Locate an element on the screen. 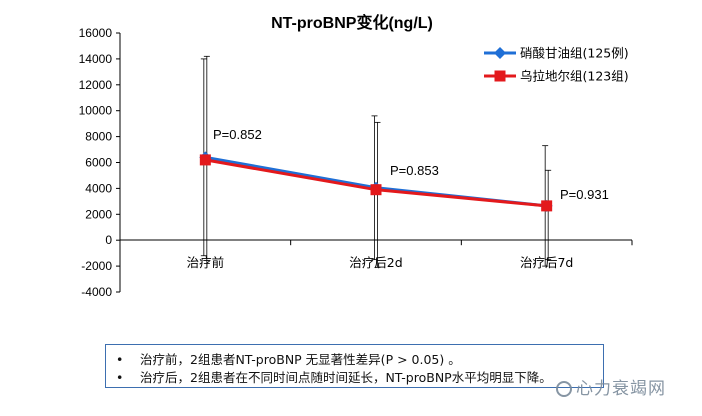 This screenshot has width=702, height=416. series-line is located at coordinates (376, 181).